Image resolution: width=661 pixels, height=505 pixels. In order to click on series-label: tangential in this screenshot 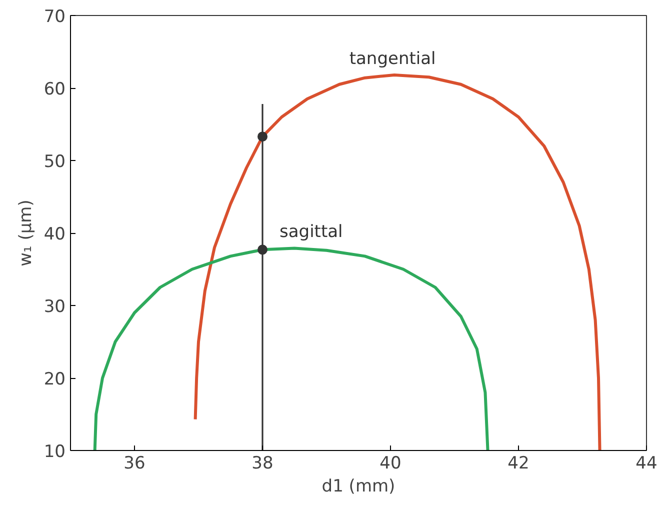, I will do `click(392, 58)`.